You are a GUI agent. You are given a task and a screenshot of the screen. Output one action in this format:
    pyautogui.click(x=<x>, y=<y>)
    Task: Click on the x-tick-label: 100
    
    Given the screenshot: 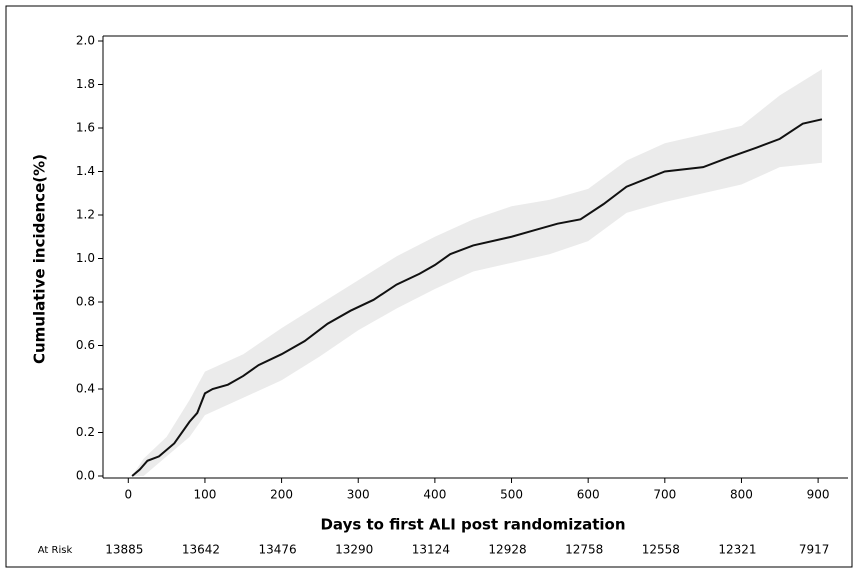 What is the action you would take?
    pyautogui.click(x=204, y=495)
    